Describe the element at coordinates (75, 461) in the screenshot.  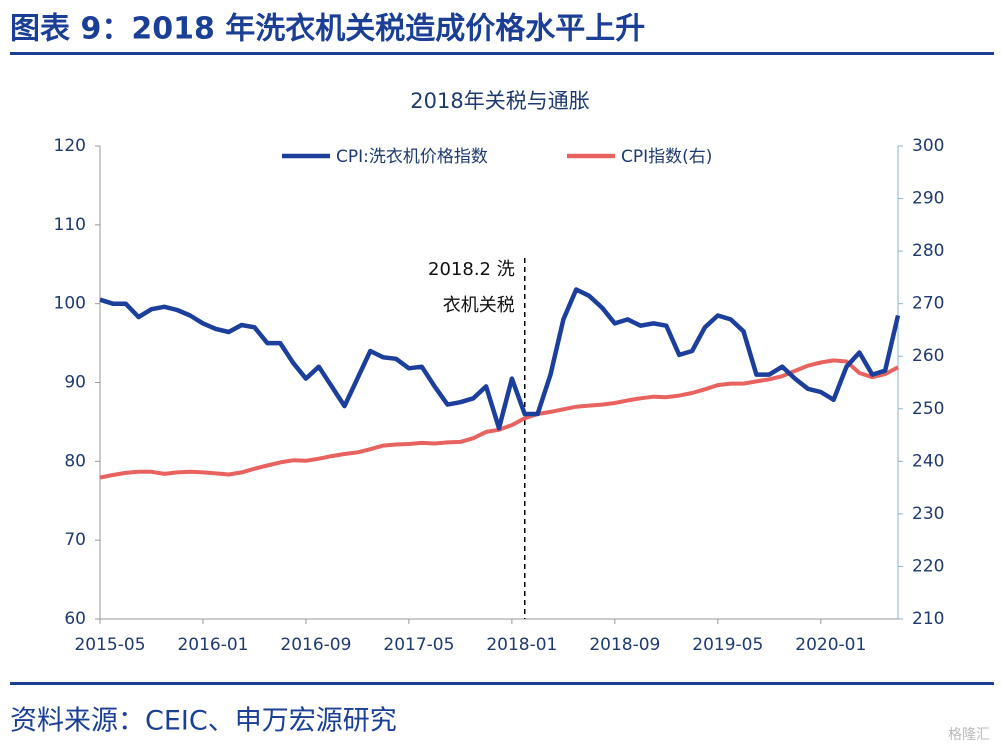
I see `y-tick-label: 80` at that location.